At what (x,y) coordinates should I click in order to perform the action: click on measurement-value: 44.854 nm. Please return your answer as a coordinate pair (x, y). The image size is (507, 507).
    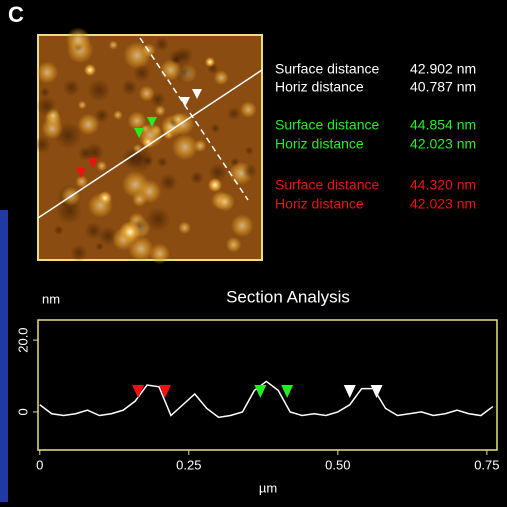
    Looking at the image, I should click on (443, 125).